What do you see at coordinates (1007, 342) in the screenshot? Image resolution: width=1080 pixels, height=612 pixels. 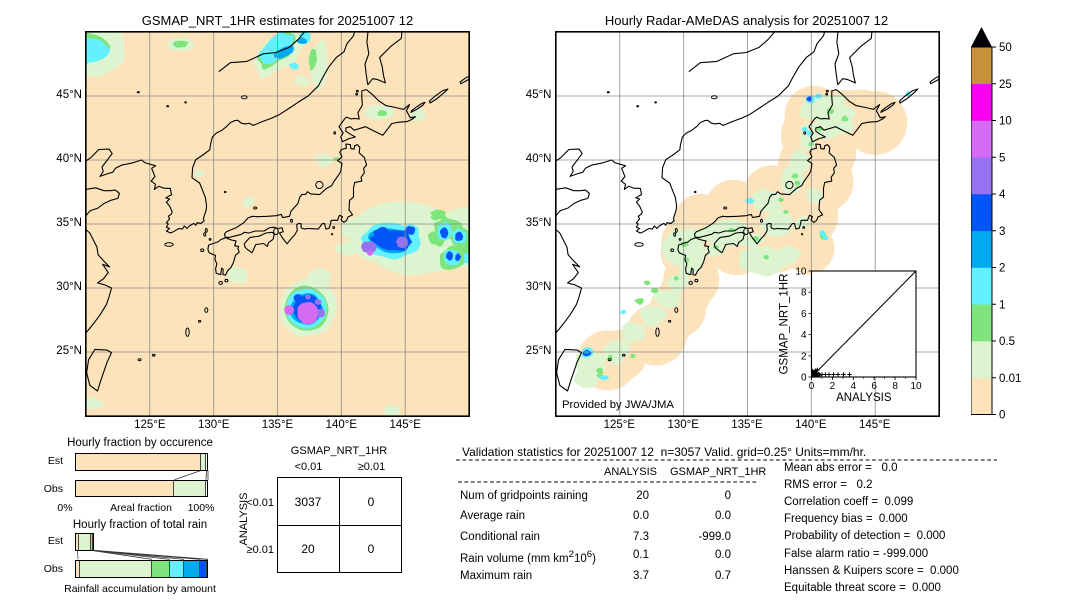 I see `svg-text: 0.5` at bounding box center [1007, 342].